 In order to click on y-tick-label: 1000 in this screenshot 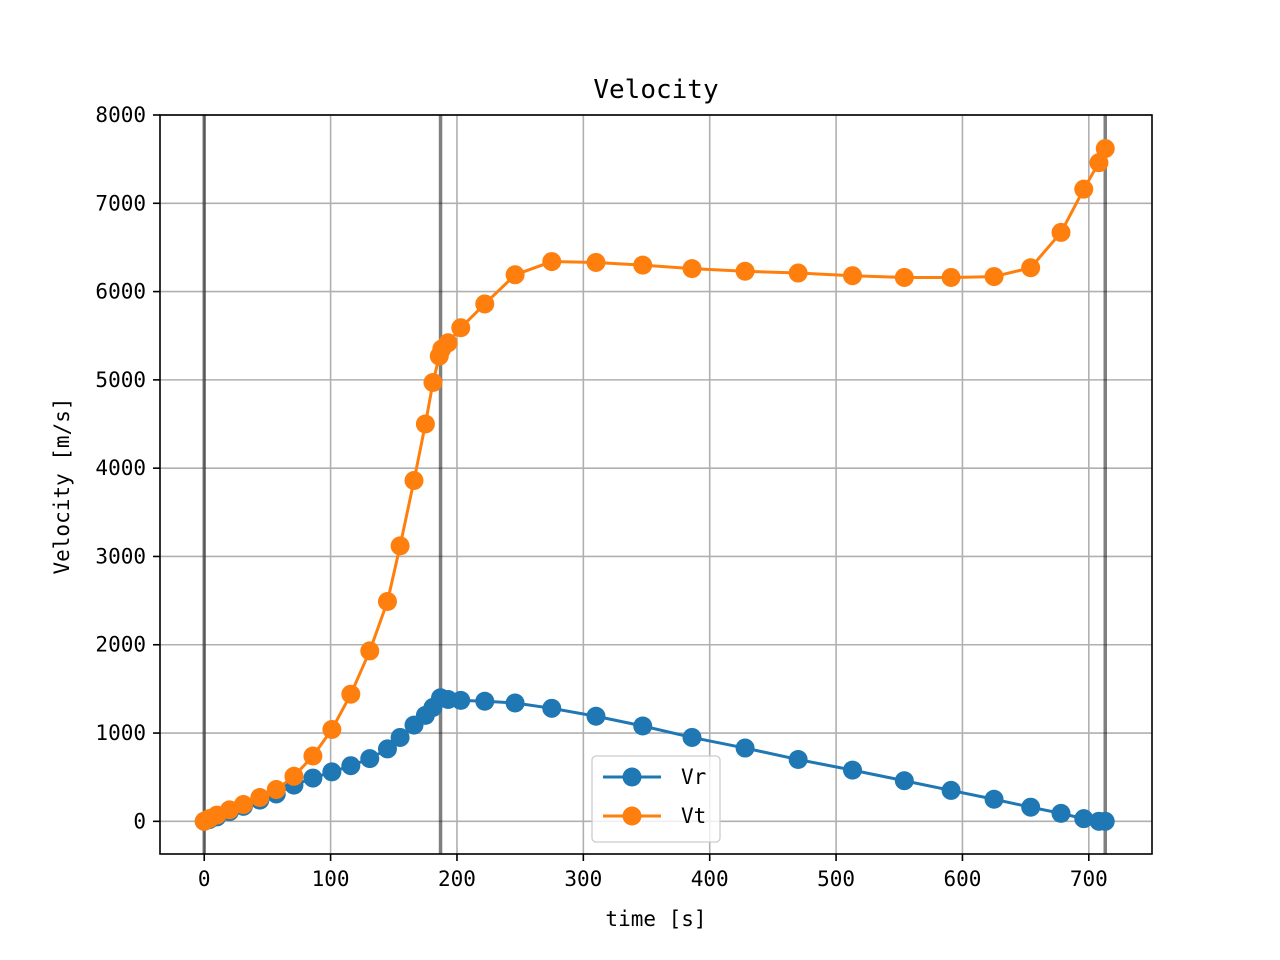, I will do `click(120, 733)`.